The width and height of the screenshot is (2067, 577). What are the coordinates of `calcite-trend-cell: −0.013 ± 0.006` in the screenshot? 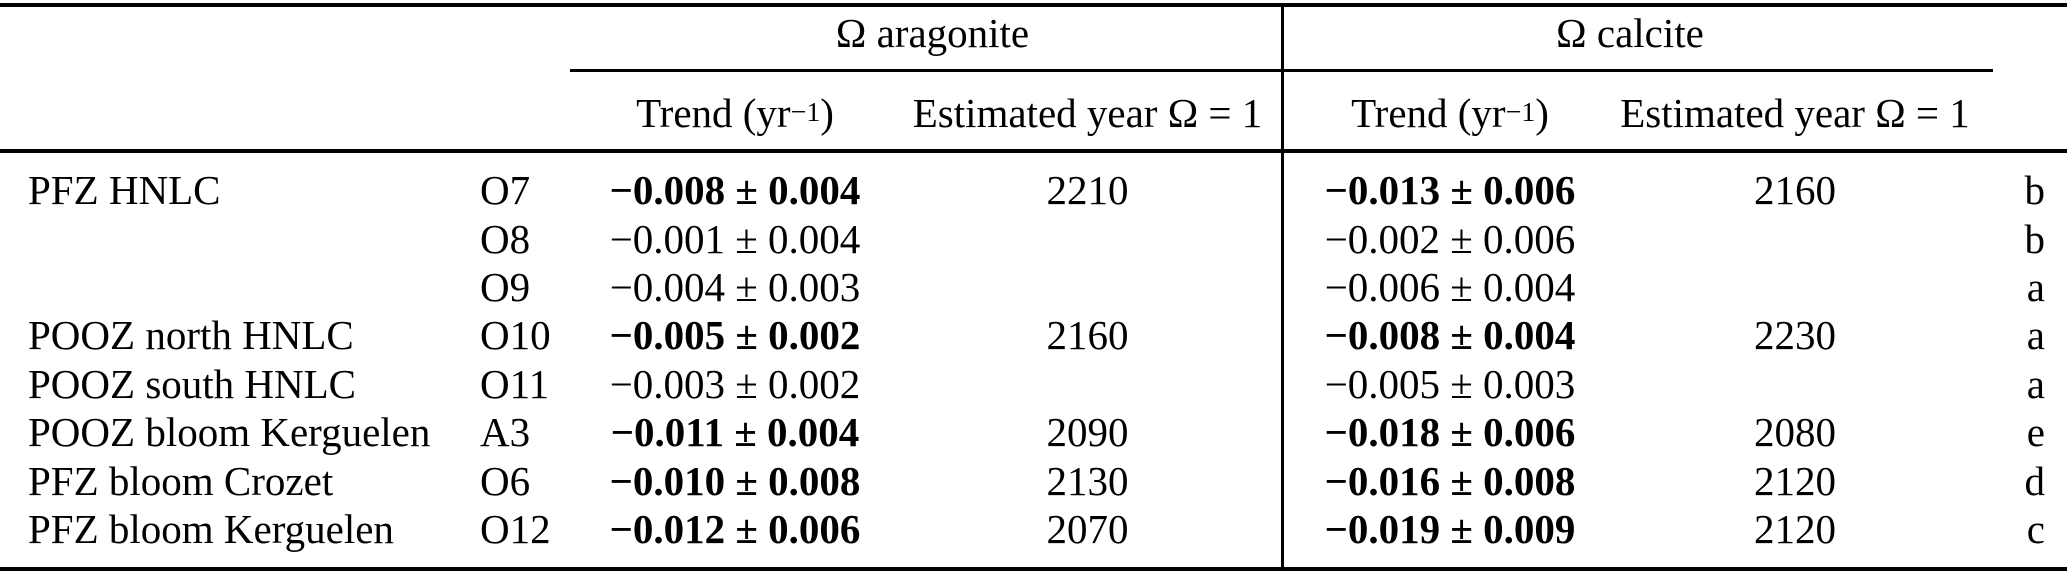 It's located at (1450, 190).